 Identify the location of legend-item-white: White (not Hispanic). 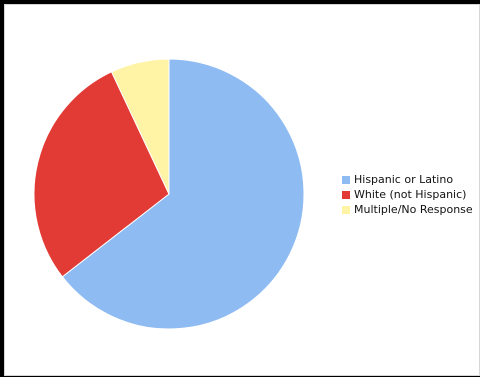
(407, 194).